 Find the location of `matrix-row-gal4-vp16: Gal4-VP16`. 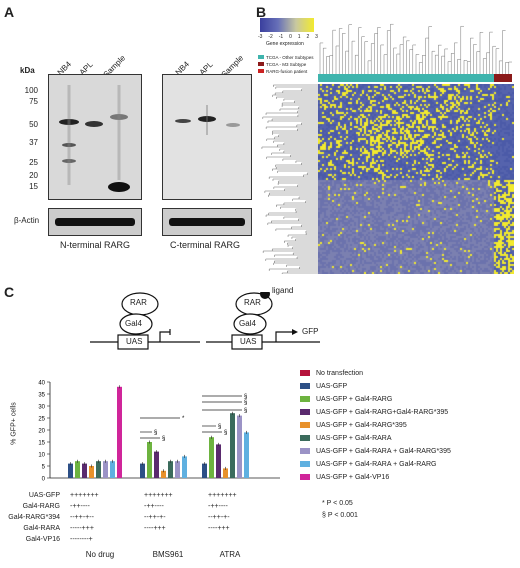

matrix-row-gal4-vp16: Gal4-VP16 is located at coordinates (42, 539).